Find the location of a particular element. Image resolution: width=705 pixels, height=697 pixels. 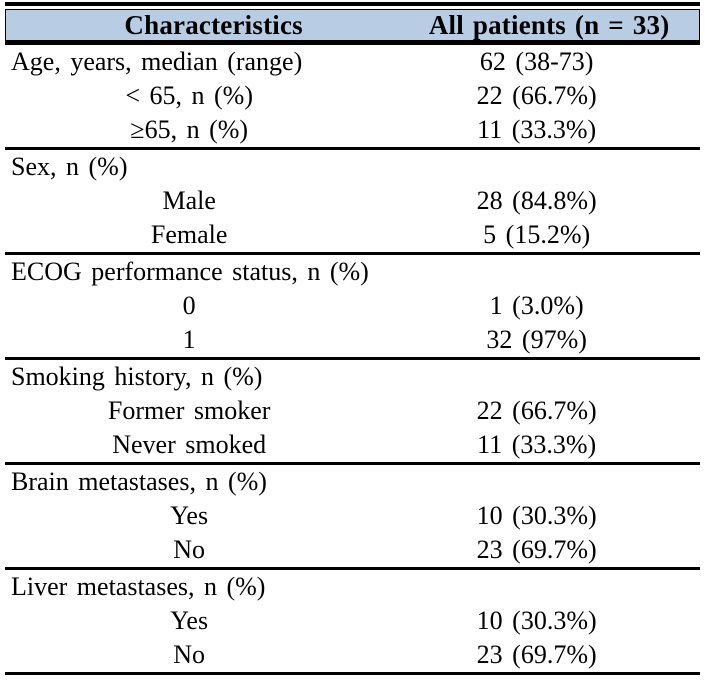

row-value: 62 (38-73) is located at coordinates (536, 61).